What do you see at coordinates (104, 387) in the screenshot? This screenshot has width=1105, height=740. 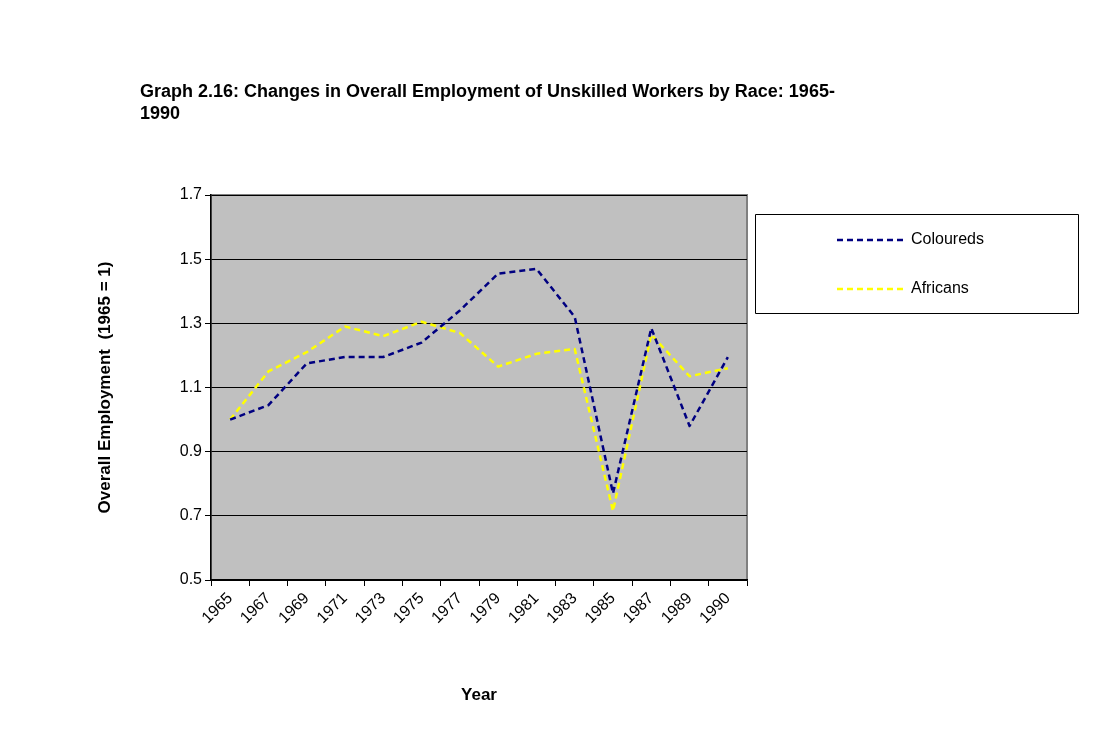 I see `y-axis-title: Overall Employment (1965 = 1)` at bounding box center [104, 387].